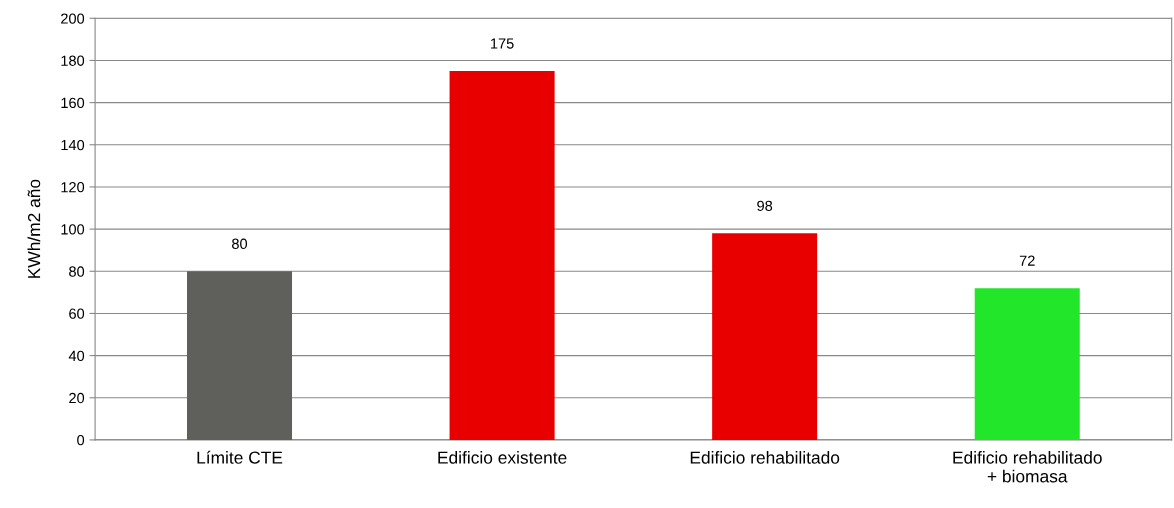 This screenshot has width=1174, height=508. What do you see at coordinates (765, 205) in the screenshot?
I see `data-label: 98` at bounding box center [765, 205].